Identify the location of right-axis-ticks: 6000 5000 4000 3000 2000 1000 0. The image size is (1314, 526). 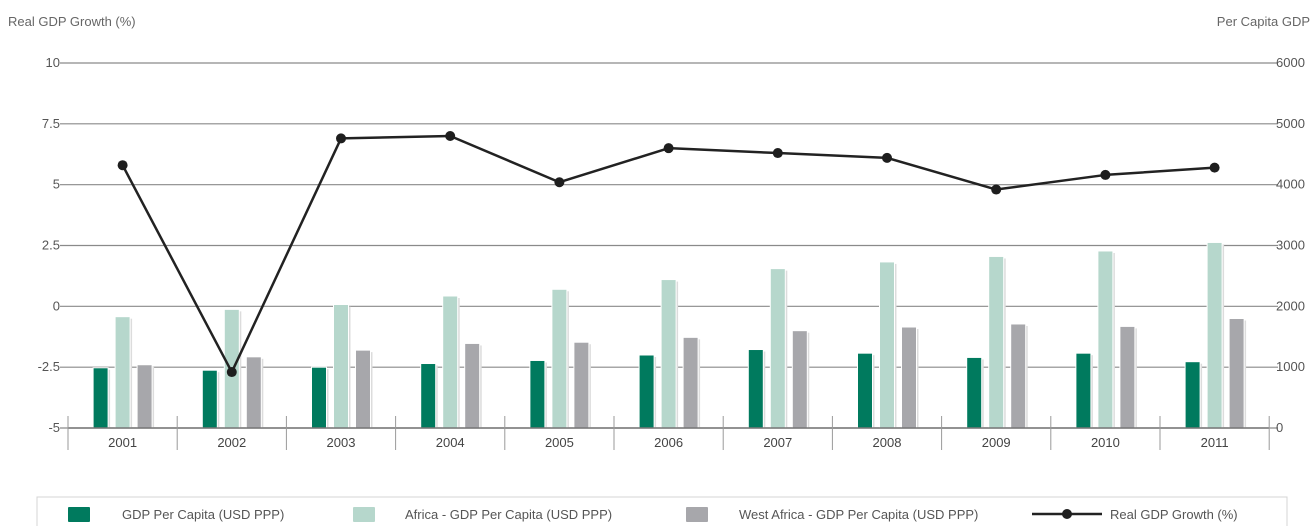
(1290, 245).